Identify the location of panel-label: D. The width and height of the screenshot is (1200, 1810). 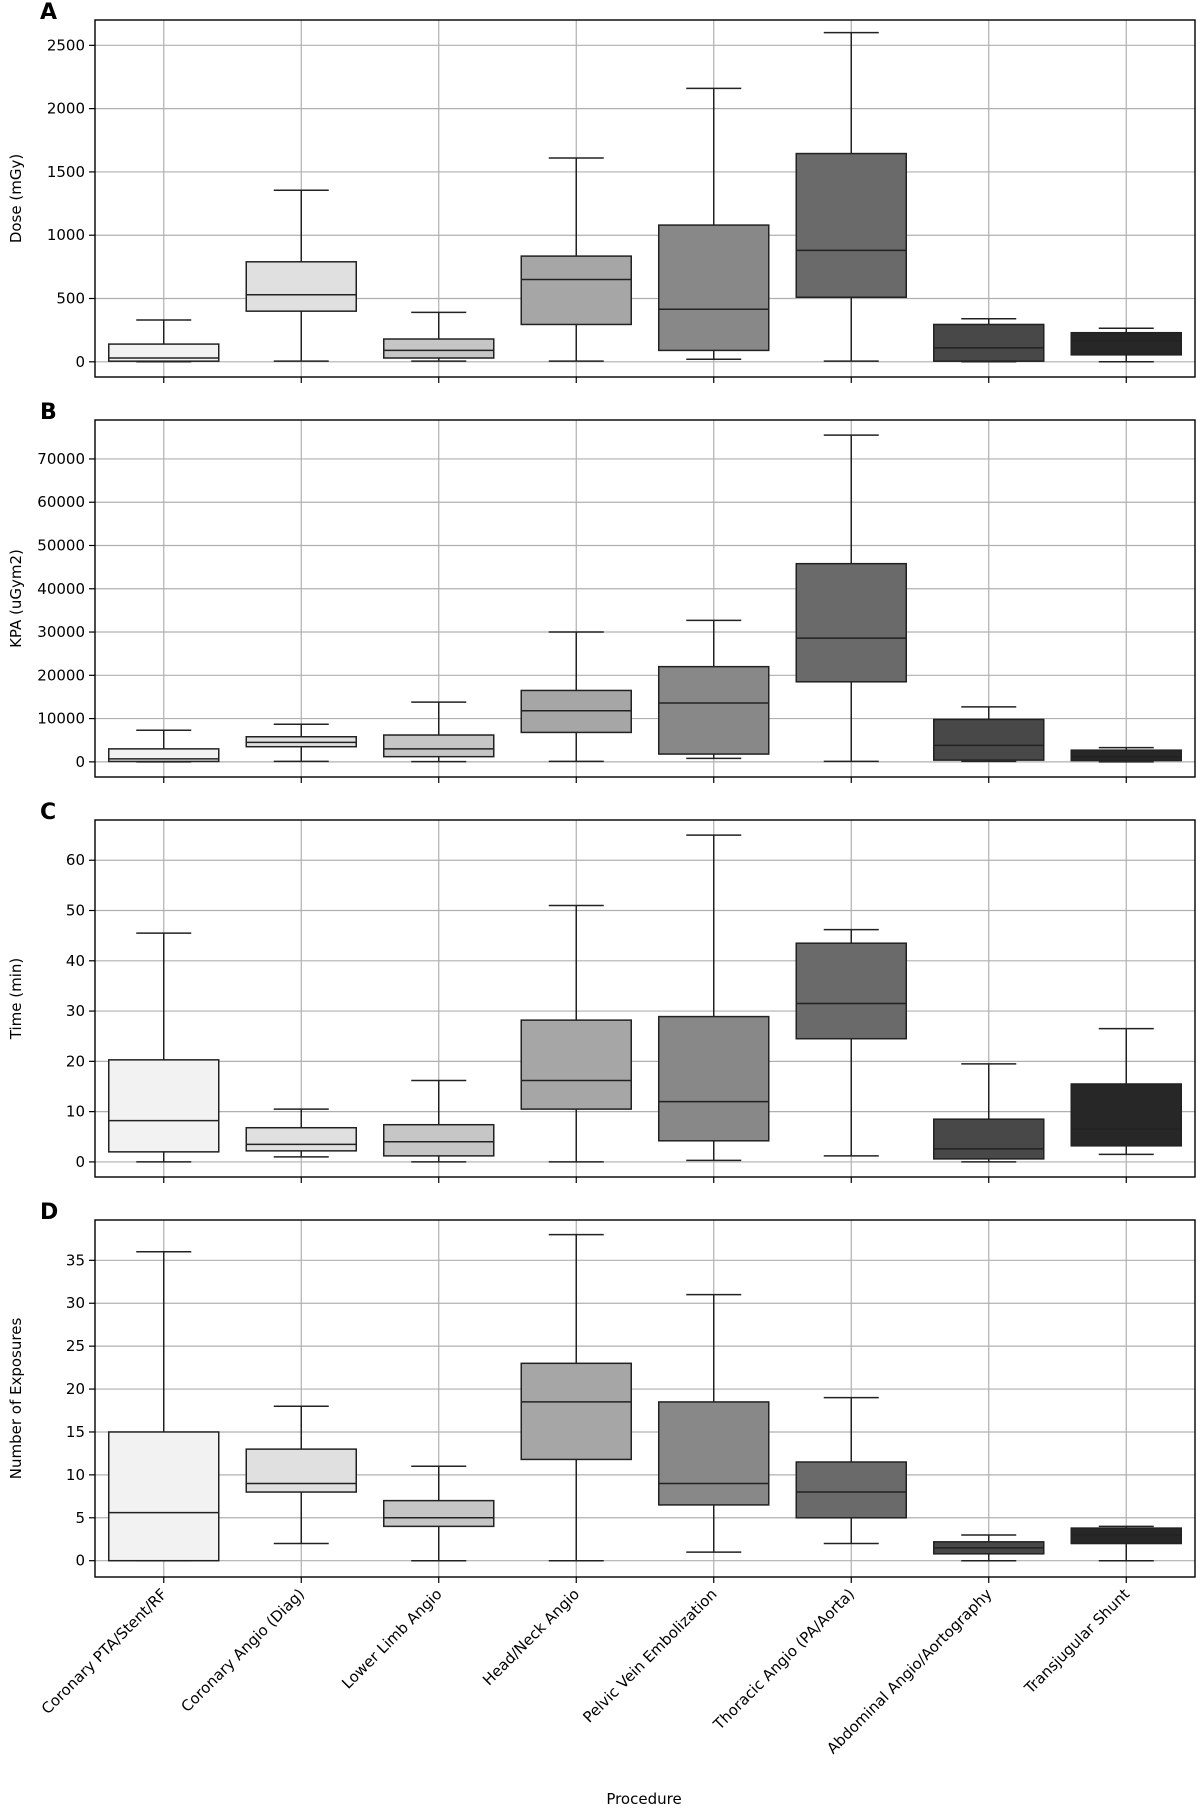
(49, 1212).